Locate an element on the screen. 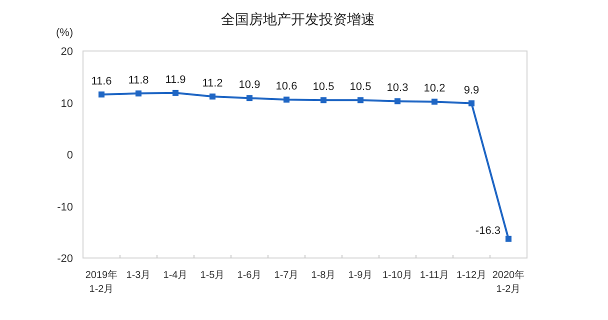 The image size is (608, 320). x-tick-label: 1-5月 is located at coordinates (212, 275).